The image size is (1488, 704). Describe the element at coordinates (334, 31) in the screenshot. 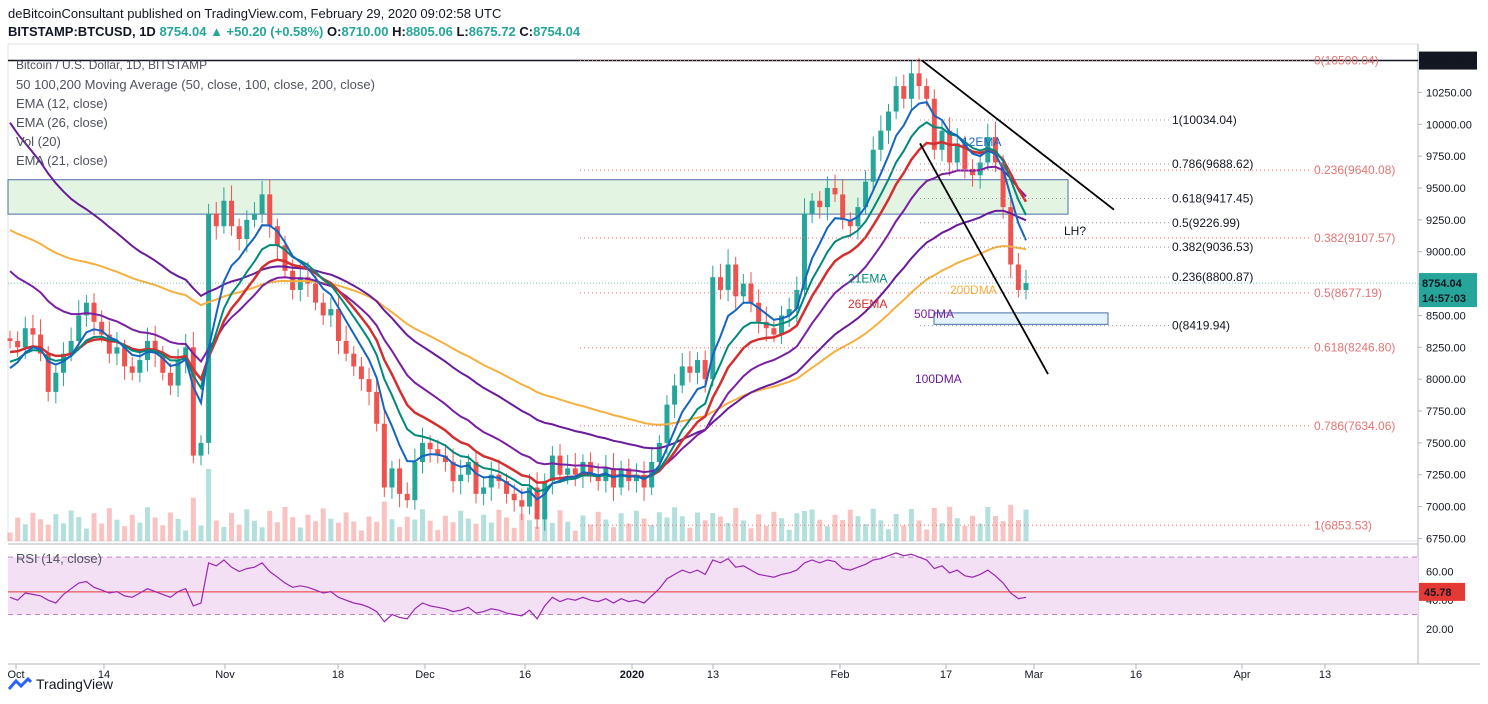

I see `open-label: O:` at that location.